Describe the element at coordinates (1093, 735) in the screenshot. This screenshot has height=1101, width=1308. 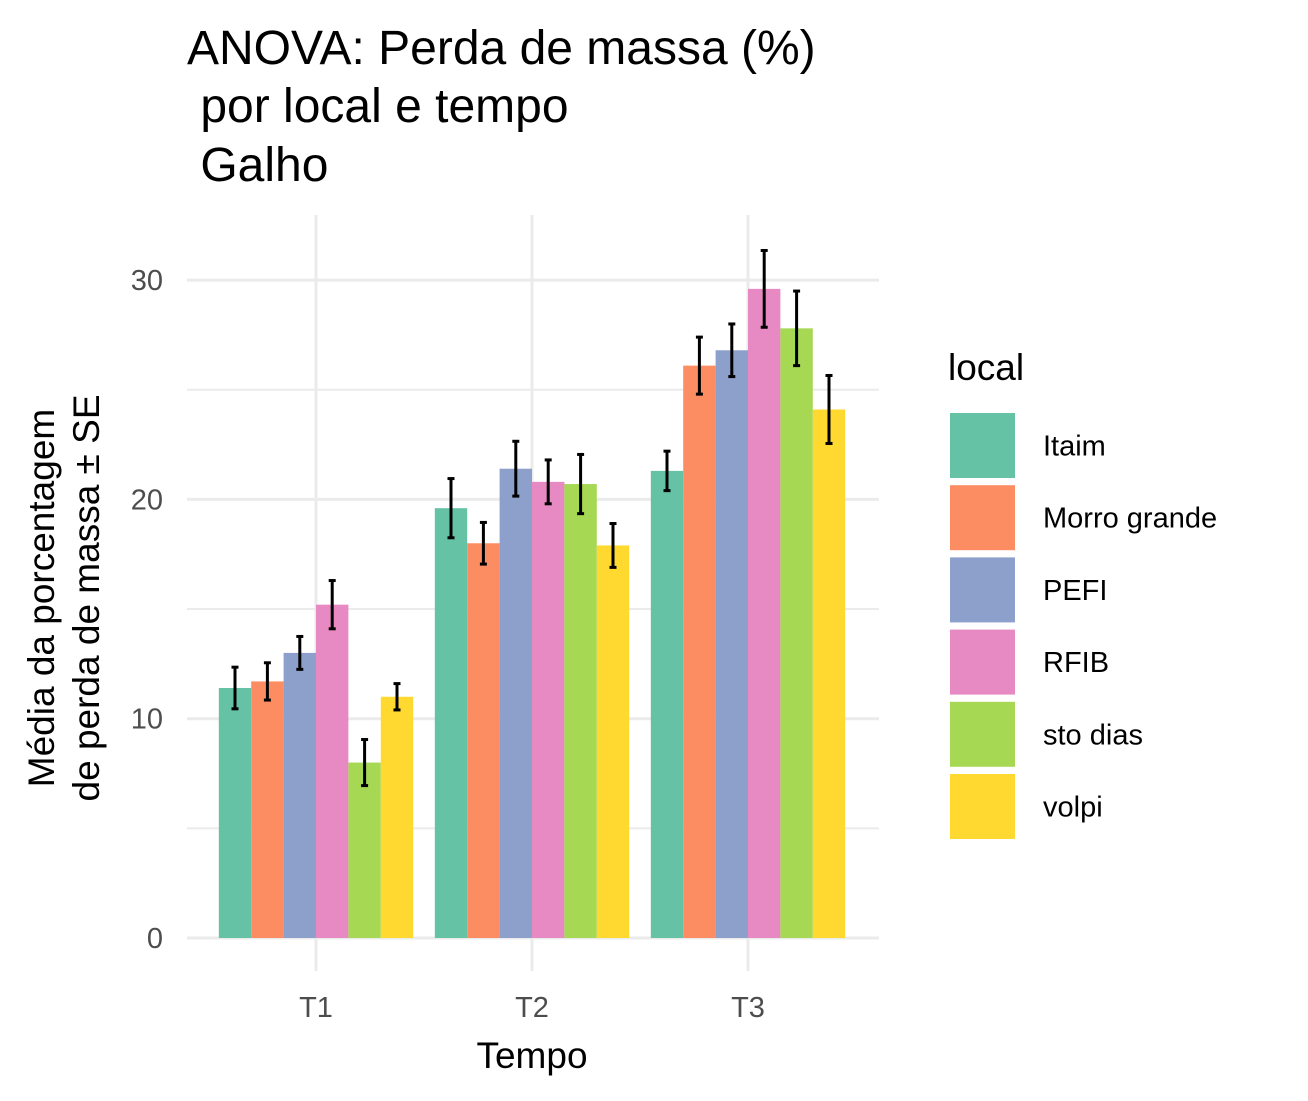
I see `legend-label: sto dias` at that location.